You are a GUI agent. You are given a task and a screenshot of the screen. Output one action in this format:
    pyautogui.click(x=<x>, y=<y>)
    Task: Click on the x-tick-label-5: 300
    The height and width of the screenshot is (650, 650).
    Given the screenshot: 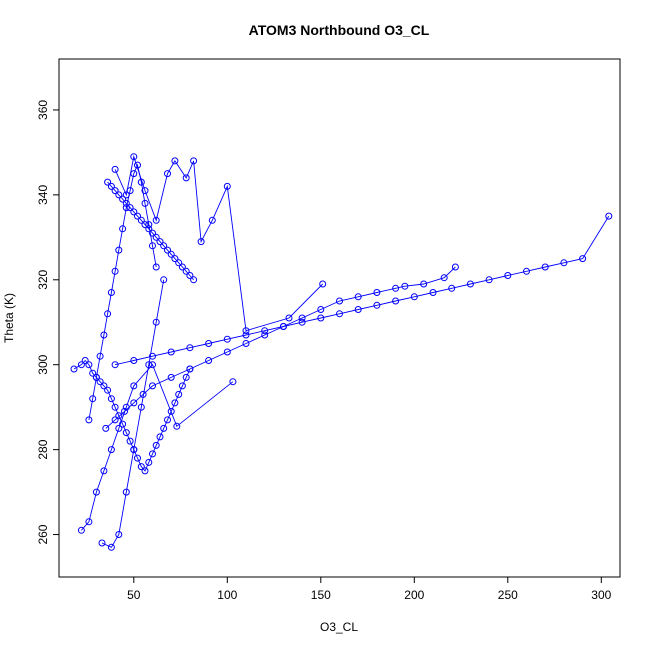 What is the action you would take?
    pyautogui.click(x=601, y=595)
    